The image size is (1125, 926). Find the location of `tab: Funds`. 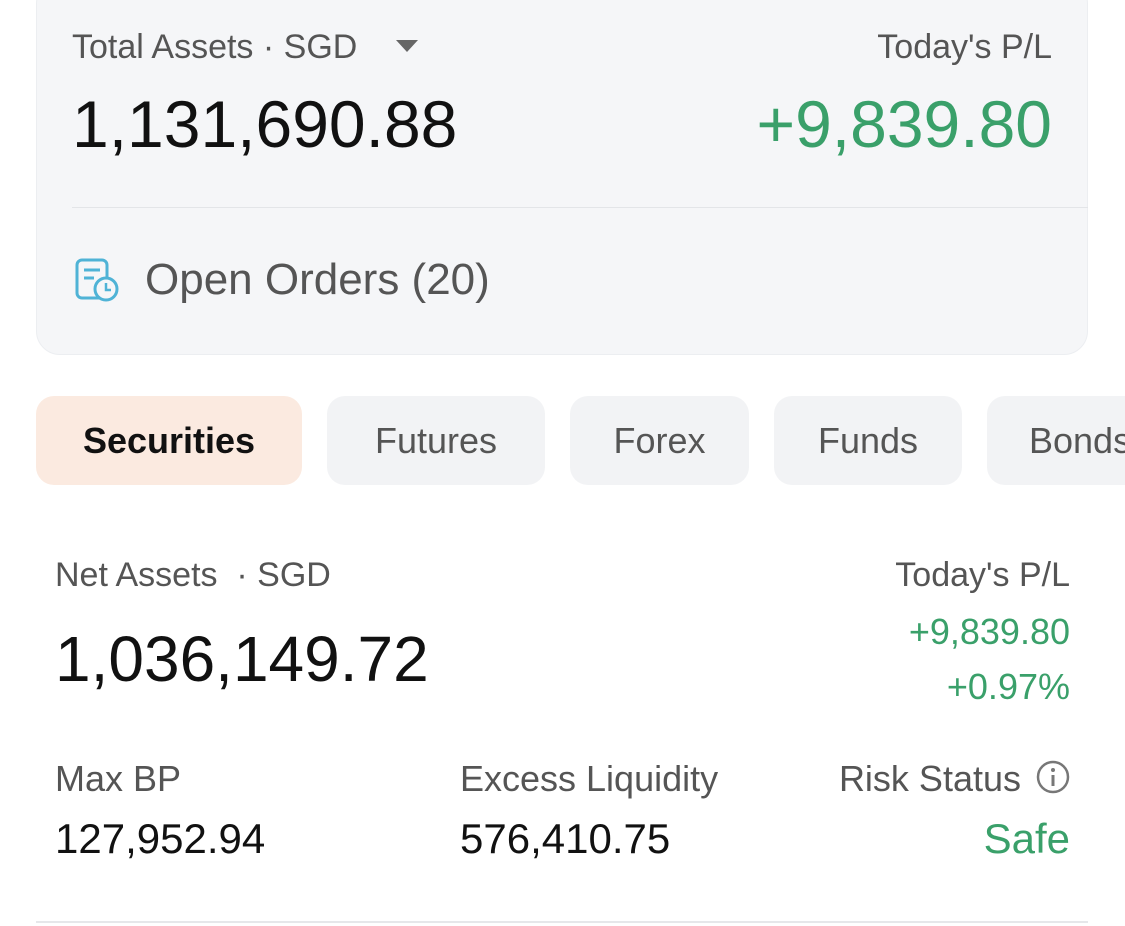

tab: Funds is located at coordinates (868, 440).